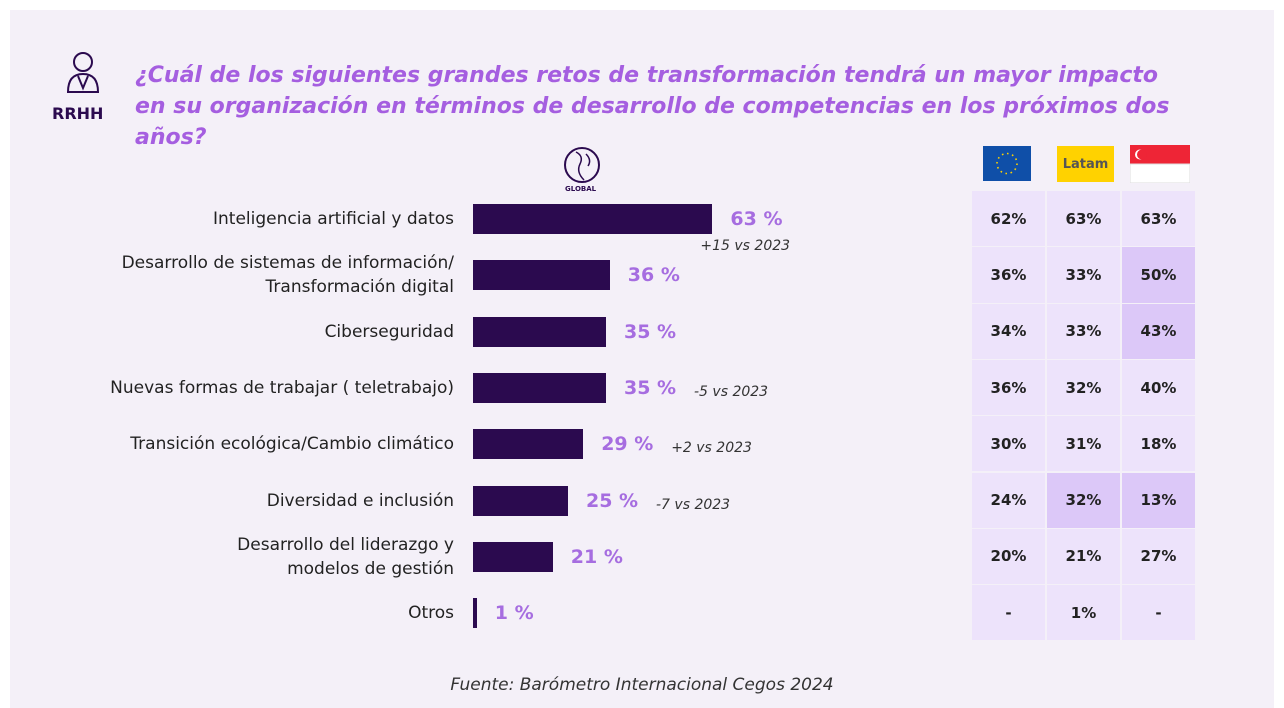 This screenshot has width=1284, height=708. What do you see at coordinates (1160, 164) in the screenshot?
I see `singapore-flag` at bounding box center [1160, 164].